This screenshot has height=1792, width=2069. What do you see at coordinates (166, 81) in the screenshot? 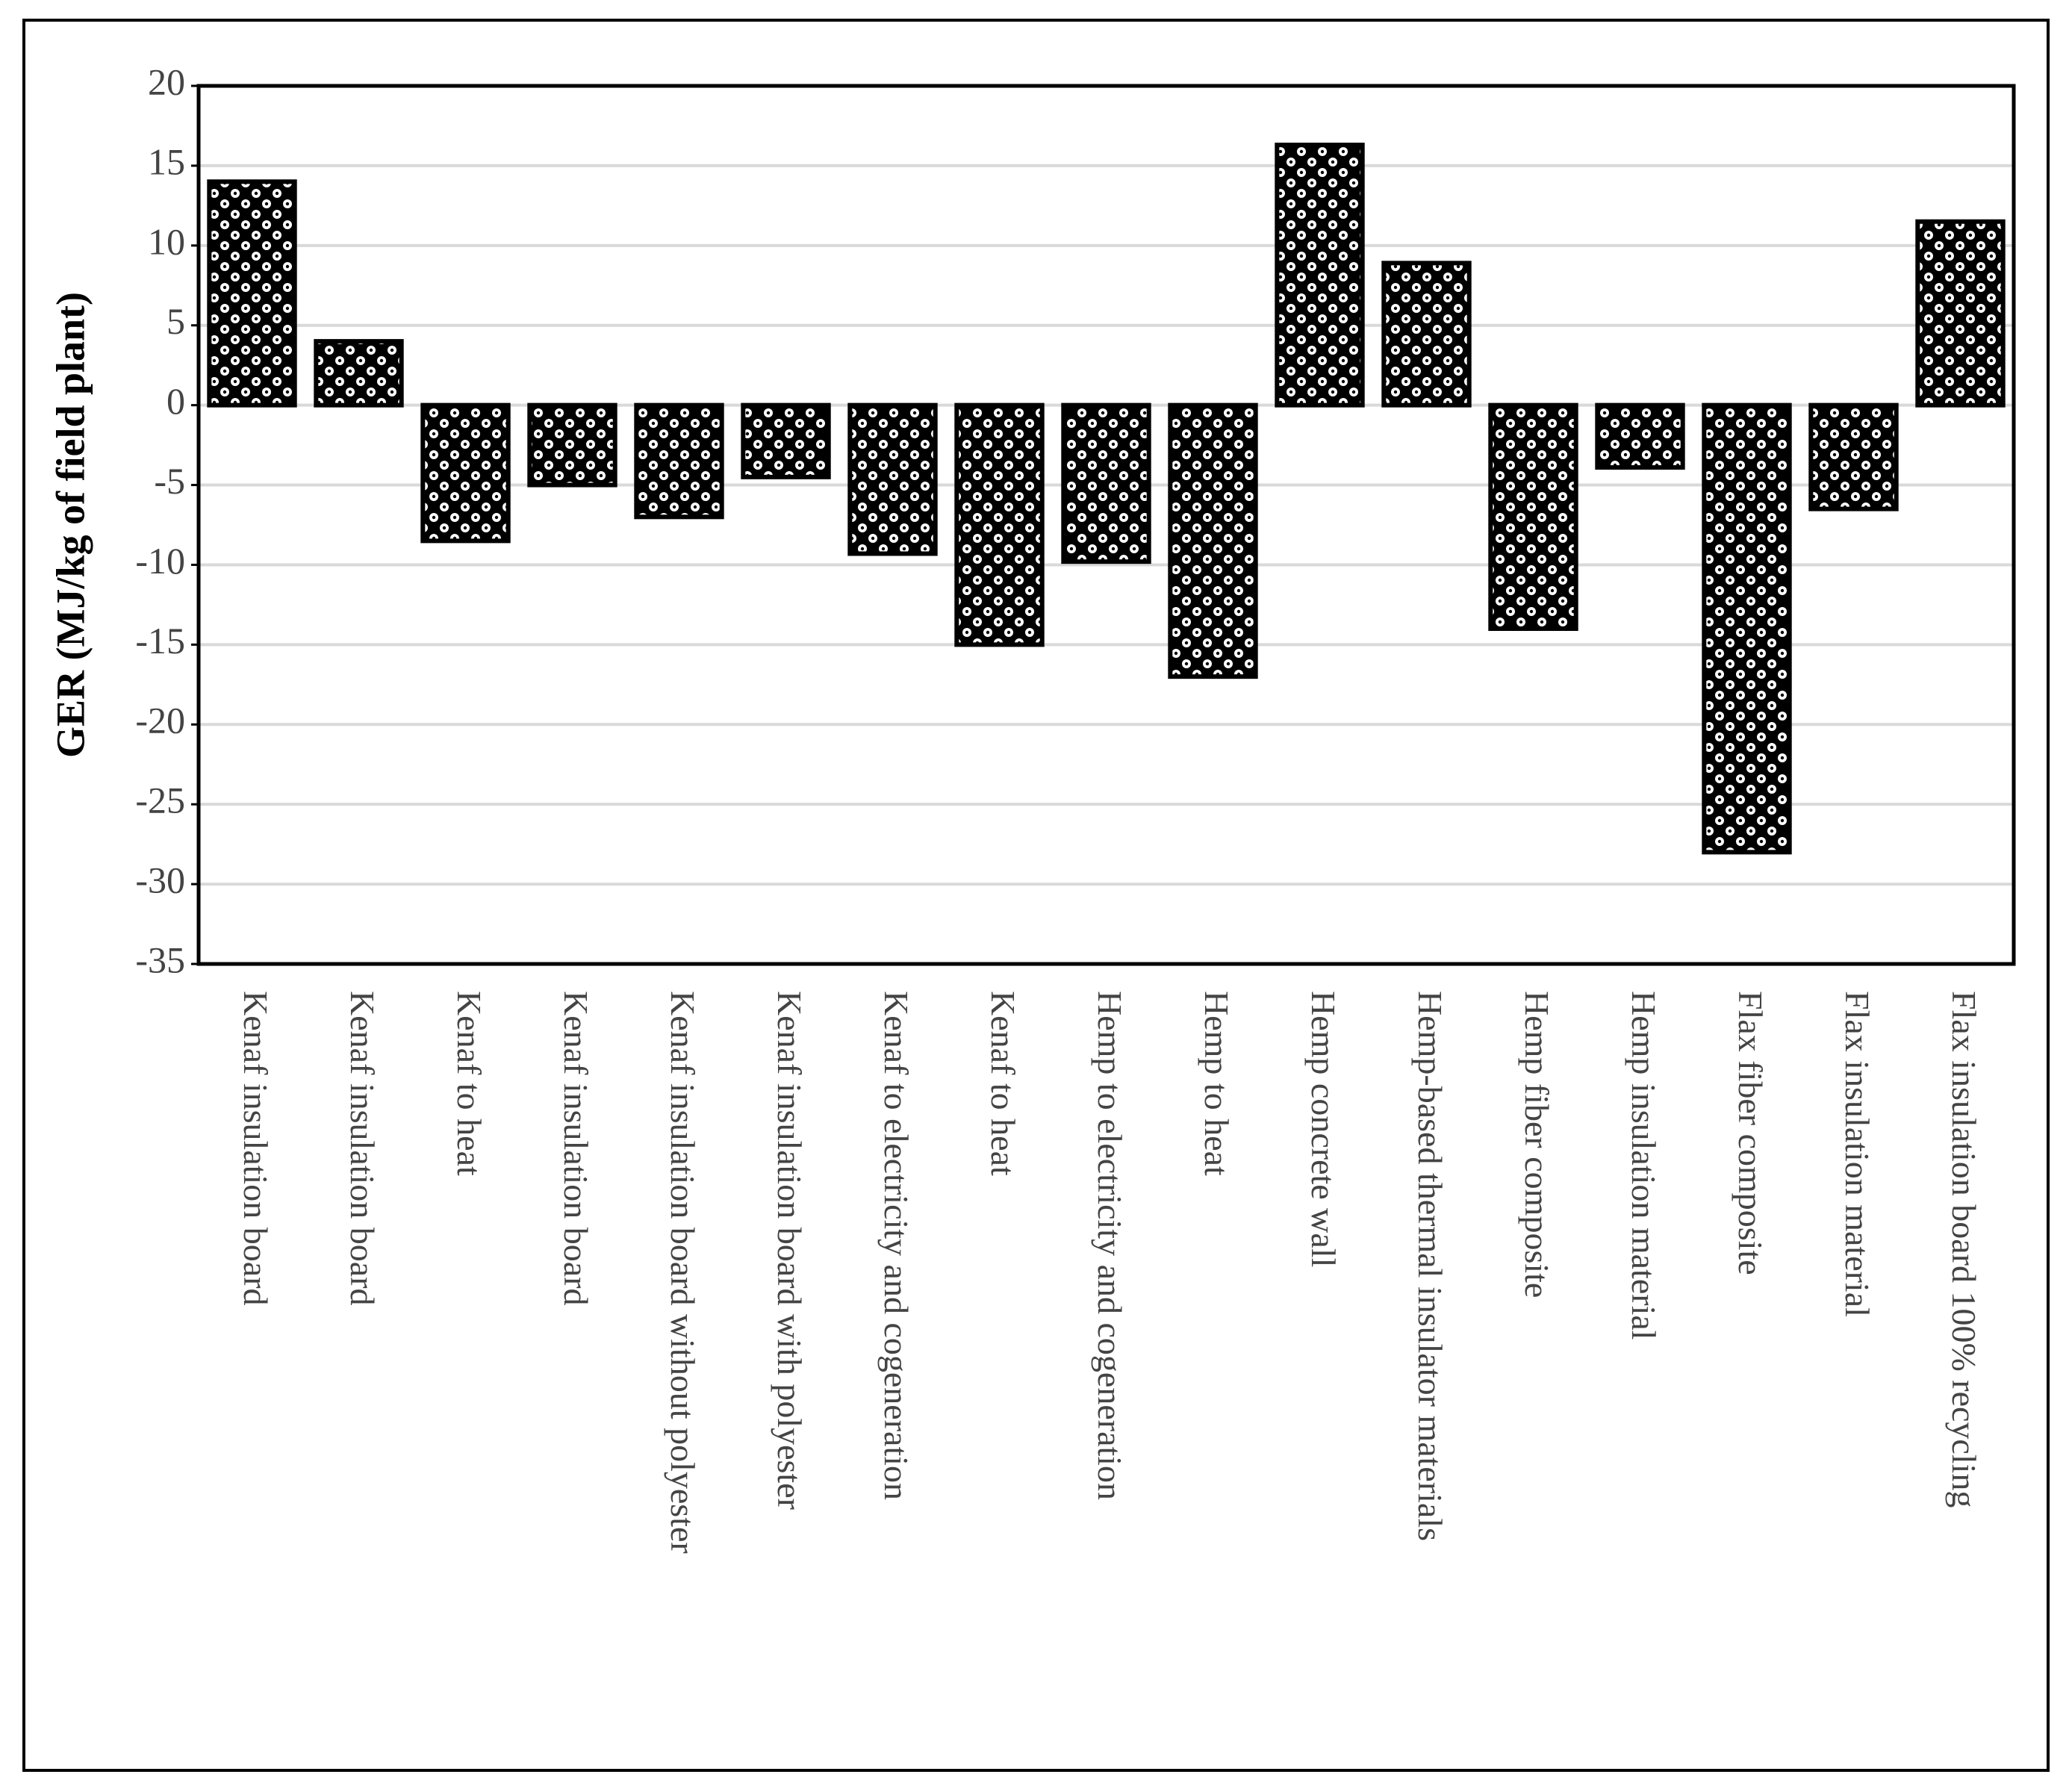
I see `y-tick-label: 20` at bounding box center [166, 81].